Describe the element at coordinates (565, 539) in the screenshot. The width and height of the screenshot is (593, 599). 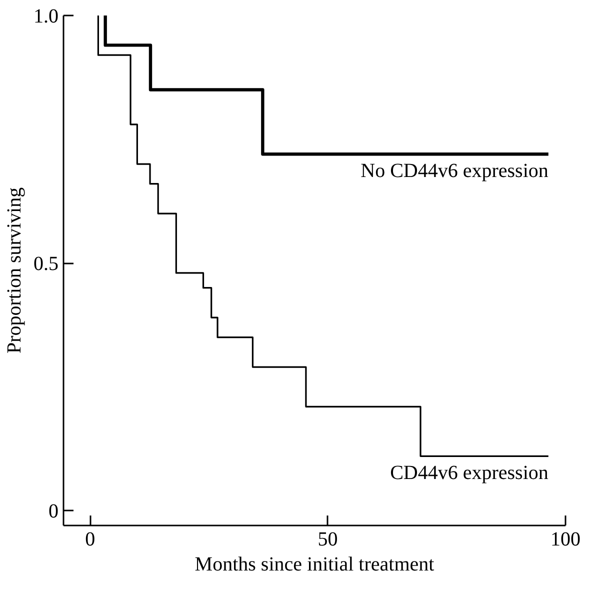
I see `x-tick-label: 100` at that location.